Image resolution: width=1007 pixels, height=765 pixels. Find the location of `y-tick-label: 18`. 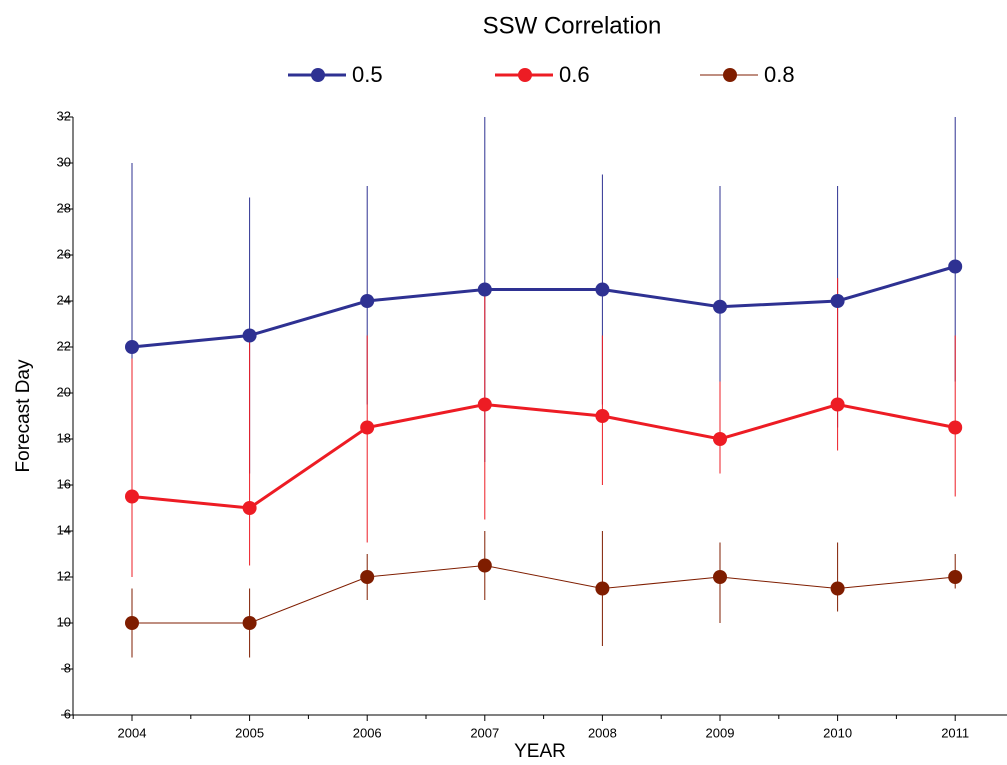

y-tick-label: 18 is located at coordinates (64, 437).